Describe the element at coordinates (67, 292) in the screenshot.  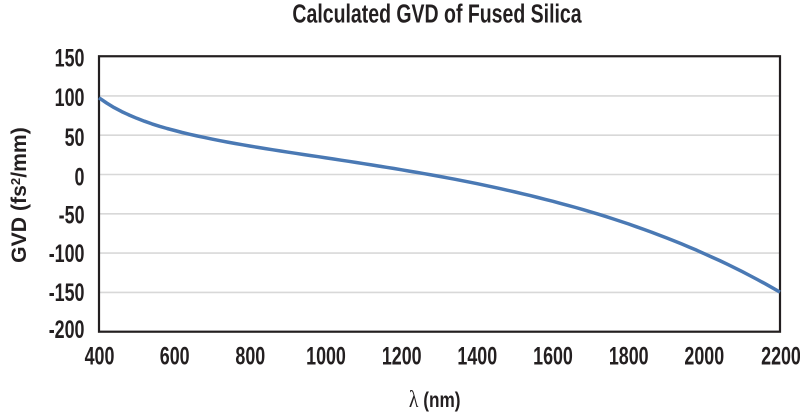
I see `svg-text: -150` at that location.